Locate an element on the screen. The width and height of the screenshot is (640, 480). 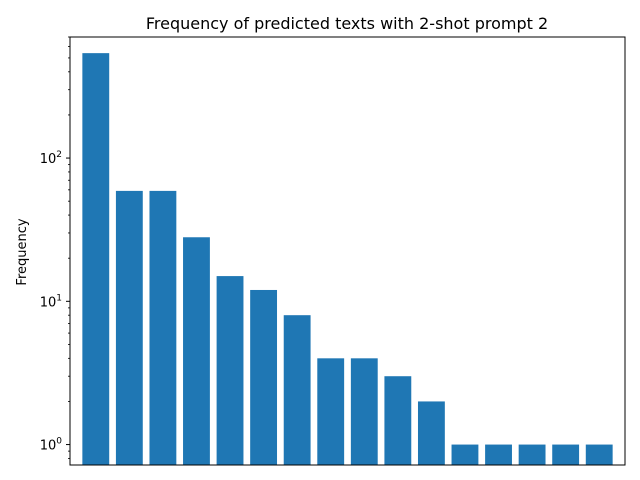
y-tick-label-0: 100 is located at coordinates (51, 445).